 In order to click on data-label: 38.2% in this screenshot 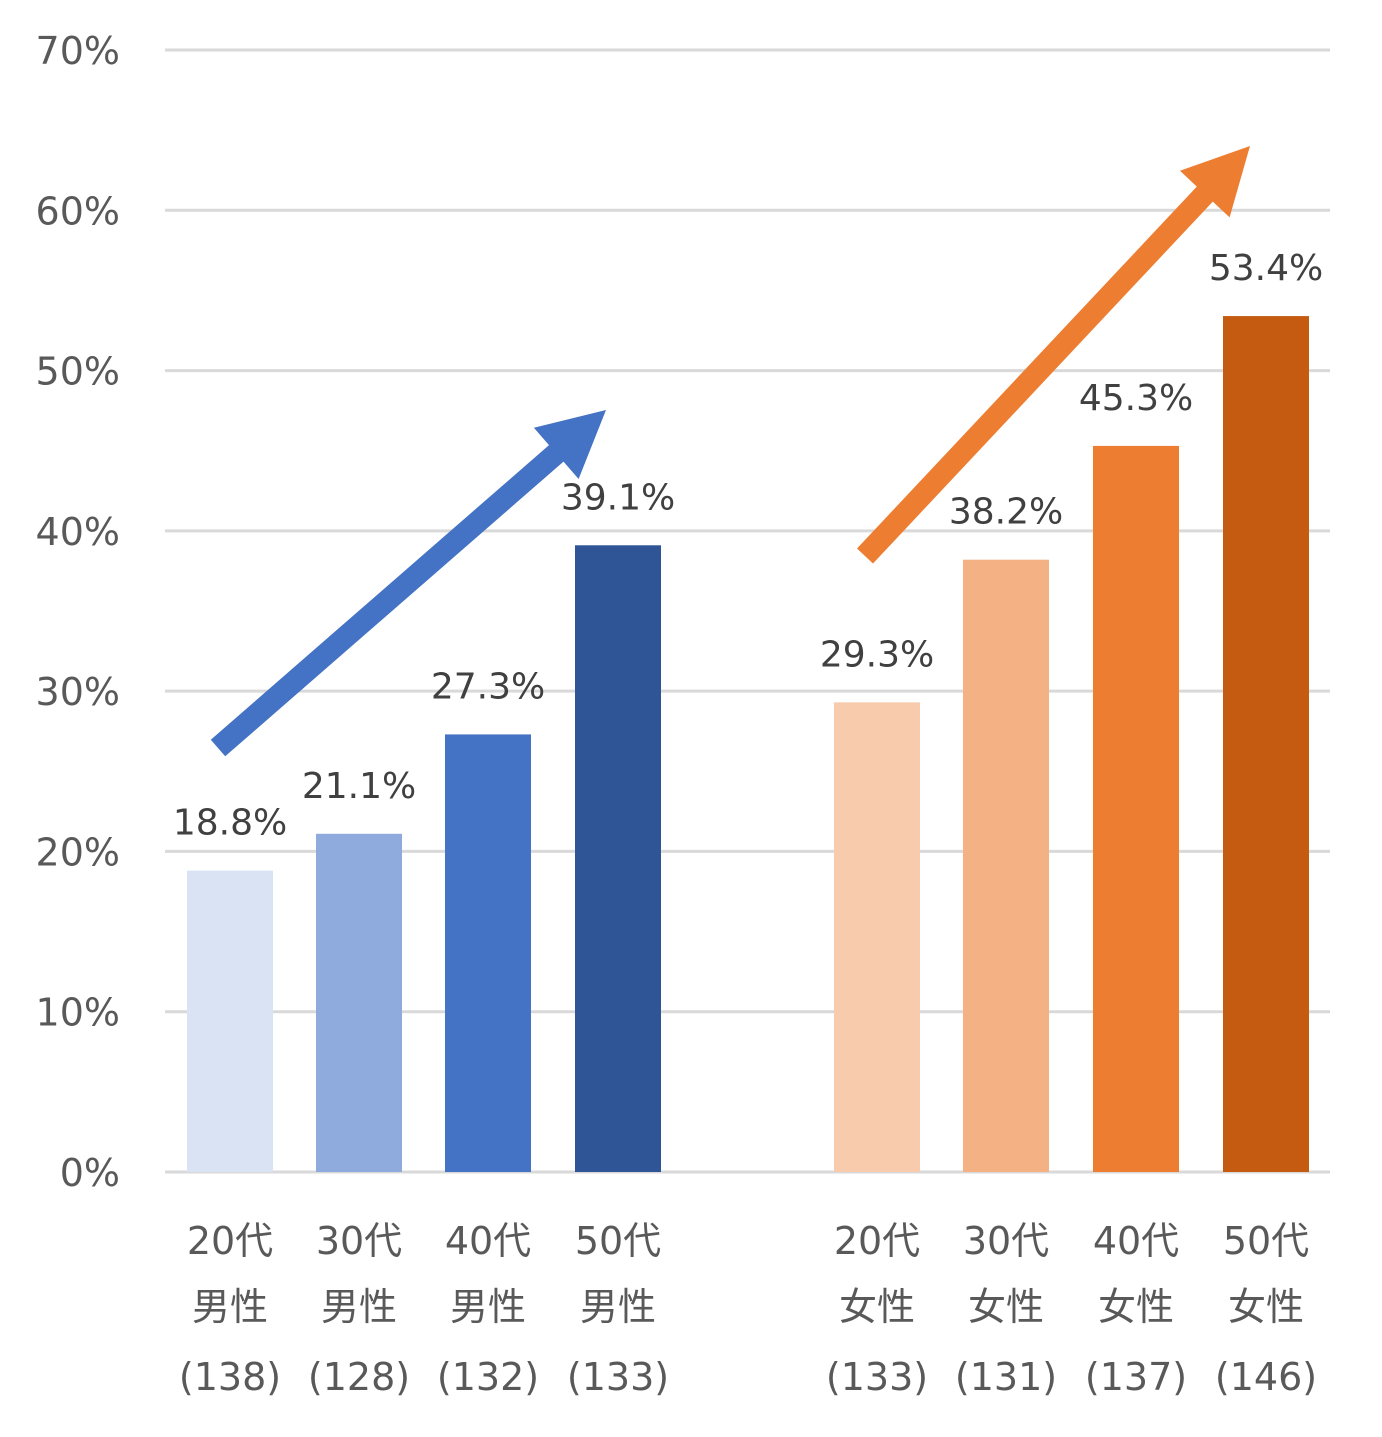, I will do `click(1006, 512)`.